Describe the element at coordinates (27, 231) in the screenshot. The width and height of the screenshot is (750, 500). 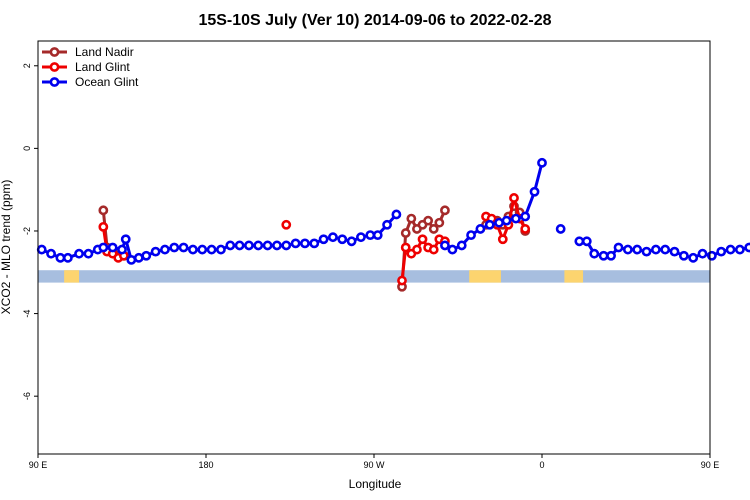
I see `y-tick-label: -2` at that location.